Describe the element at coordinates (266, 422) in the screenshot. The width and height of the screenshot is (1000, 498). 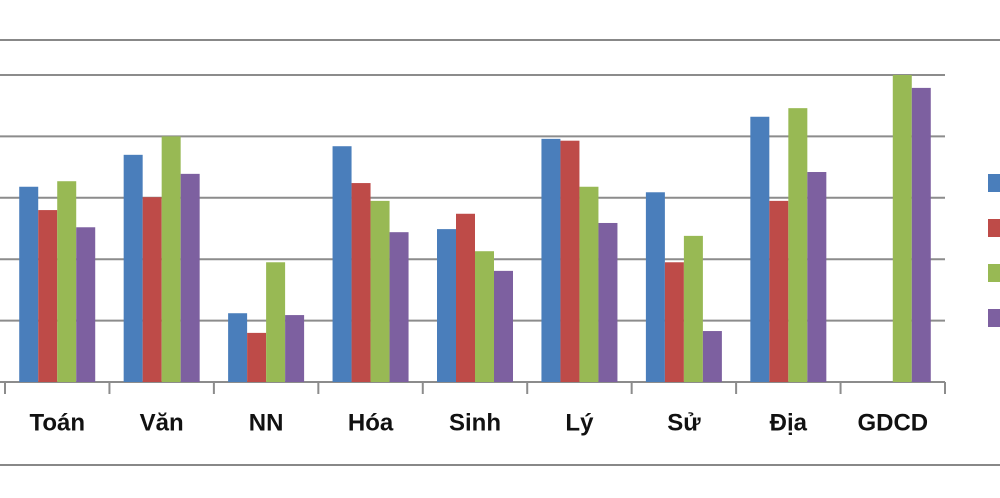
I see `x-tick-label: NN` at that location.